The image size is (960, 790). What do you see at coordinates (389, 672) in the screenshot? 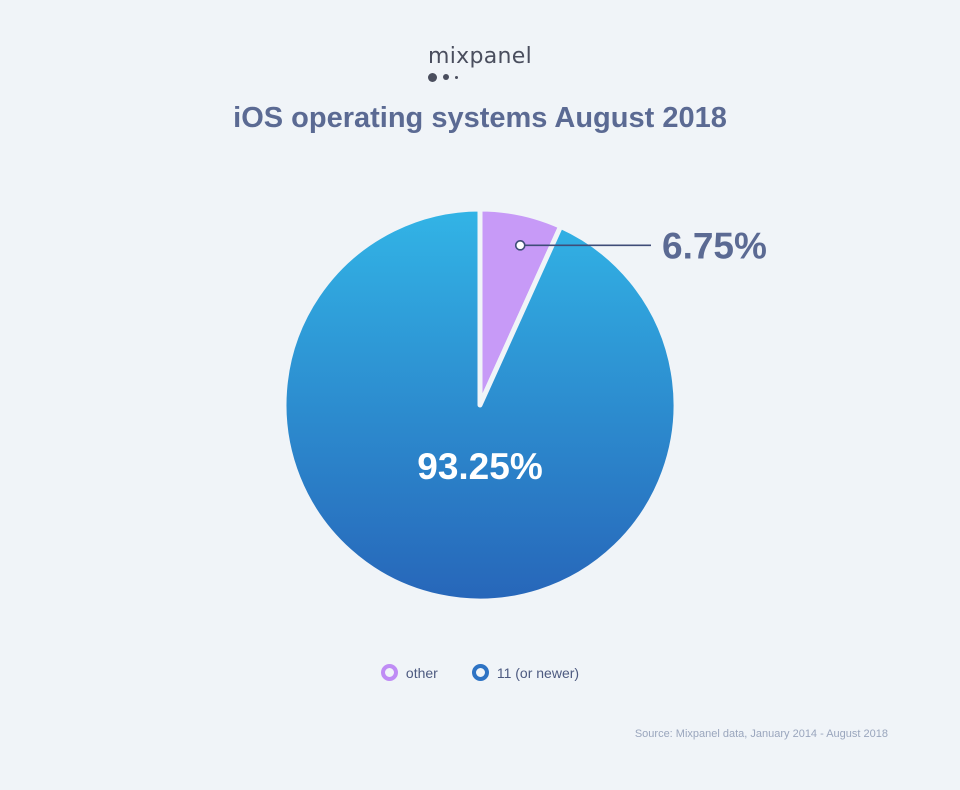
I see `legend-marker-other` at bounding box center [389, 672].